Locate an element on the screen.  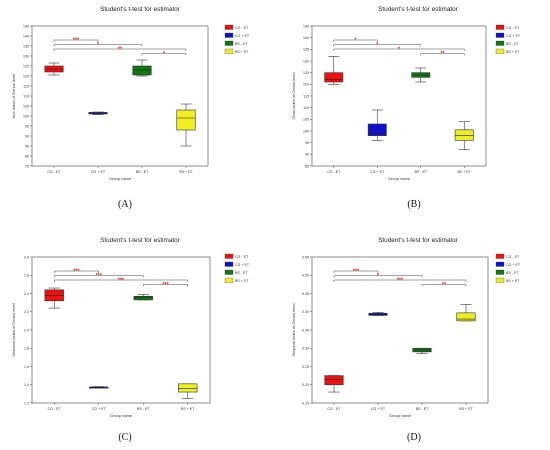
y-axis-label: Simpson index of Genus level is located at coordinates (293, 329).